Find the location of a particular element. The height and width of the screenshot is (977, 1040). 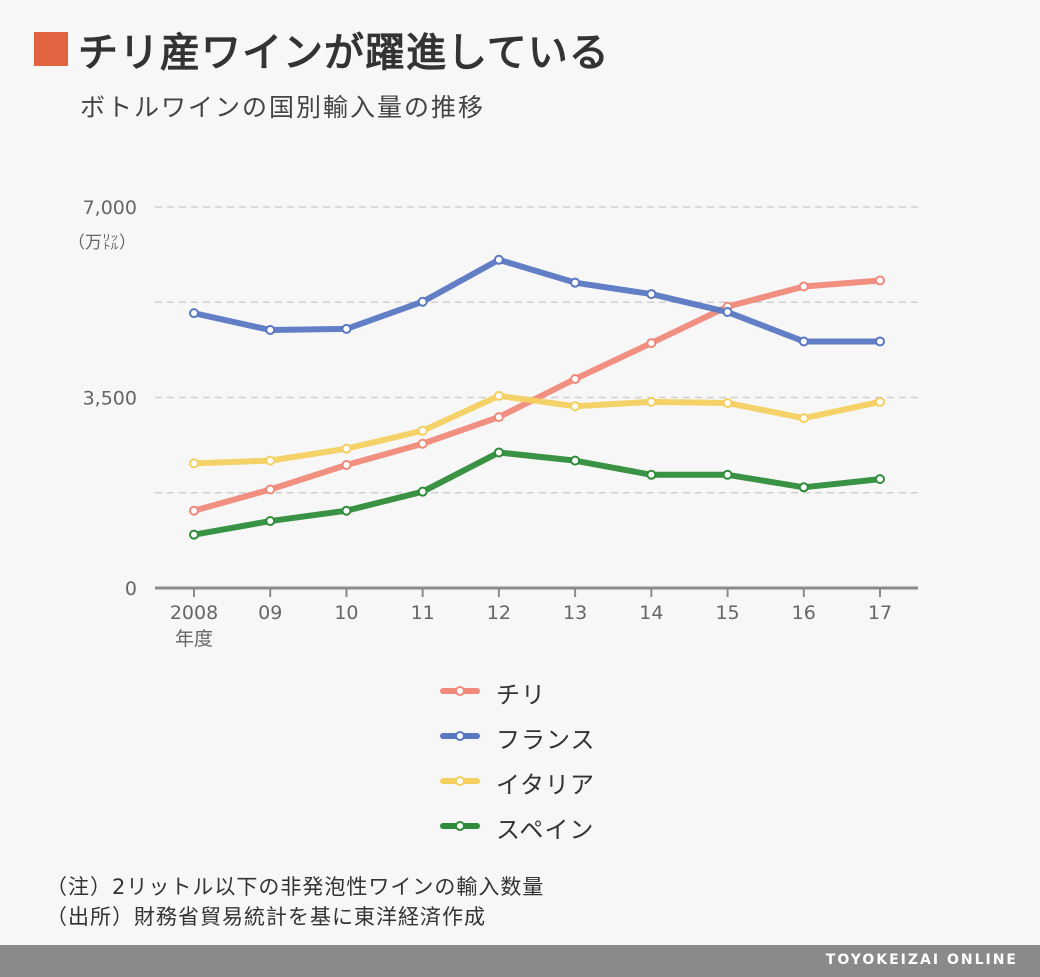

brand-label: TOYOKEIZAI ONLINE is located at coordinates (921, 960).